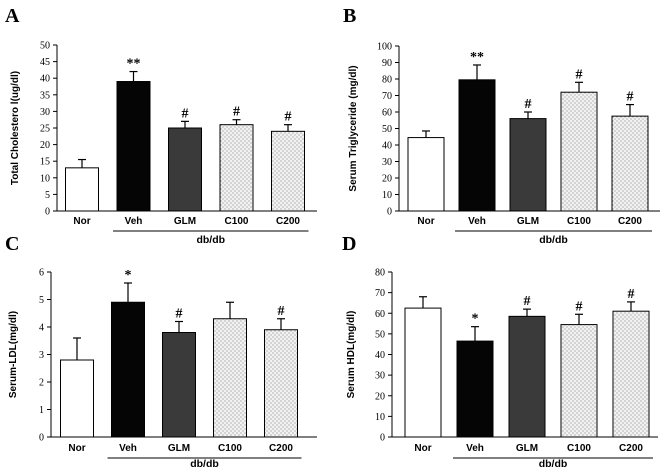 Image resolution: width=669 pixels, height=476 pixels. Describe the element at coordinates (15, 128) in the screenshot. I see `y-axis-label: Total Cholestero l(ug/dl)` at that location.